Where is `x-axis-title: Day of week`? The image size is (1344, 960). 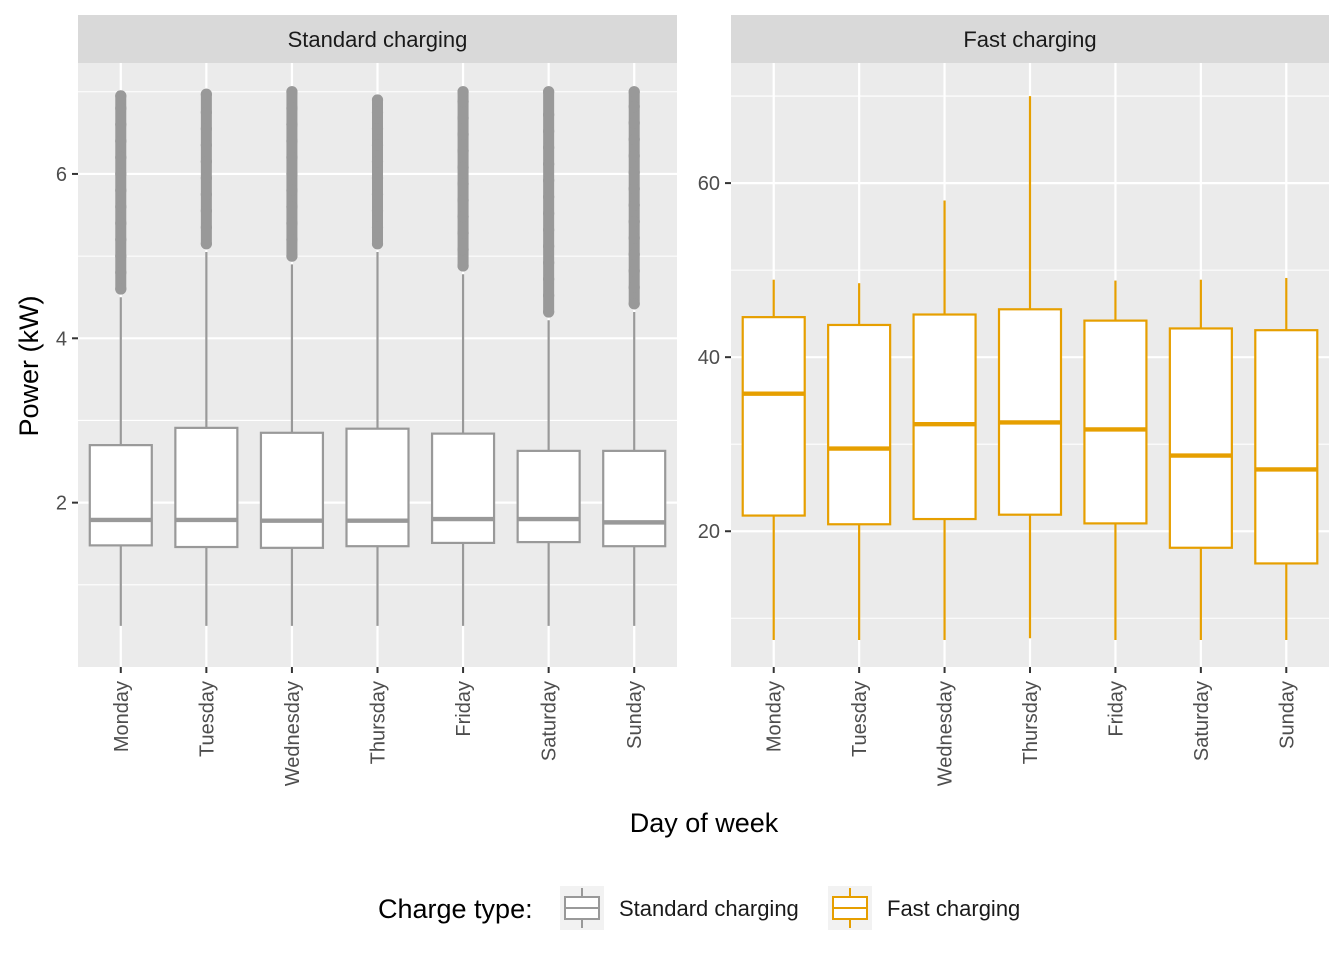
x-axis-title: Day of week is located at coordinates (704, 823).